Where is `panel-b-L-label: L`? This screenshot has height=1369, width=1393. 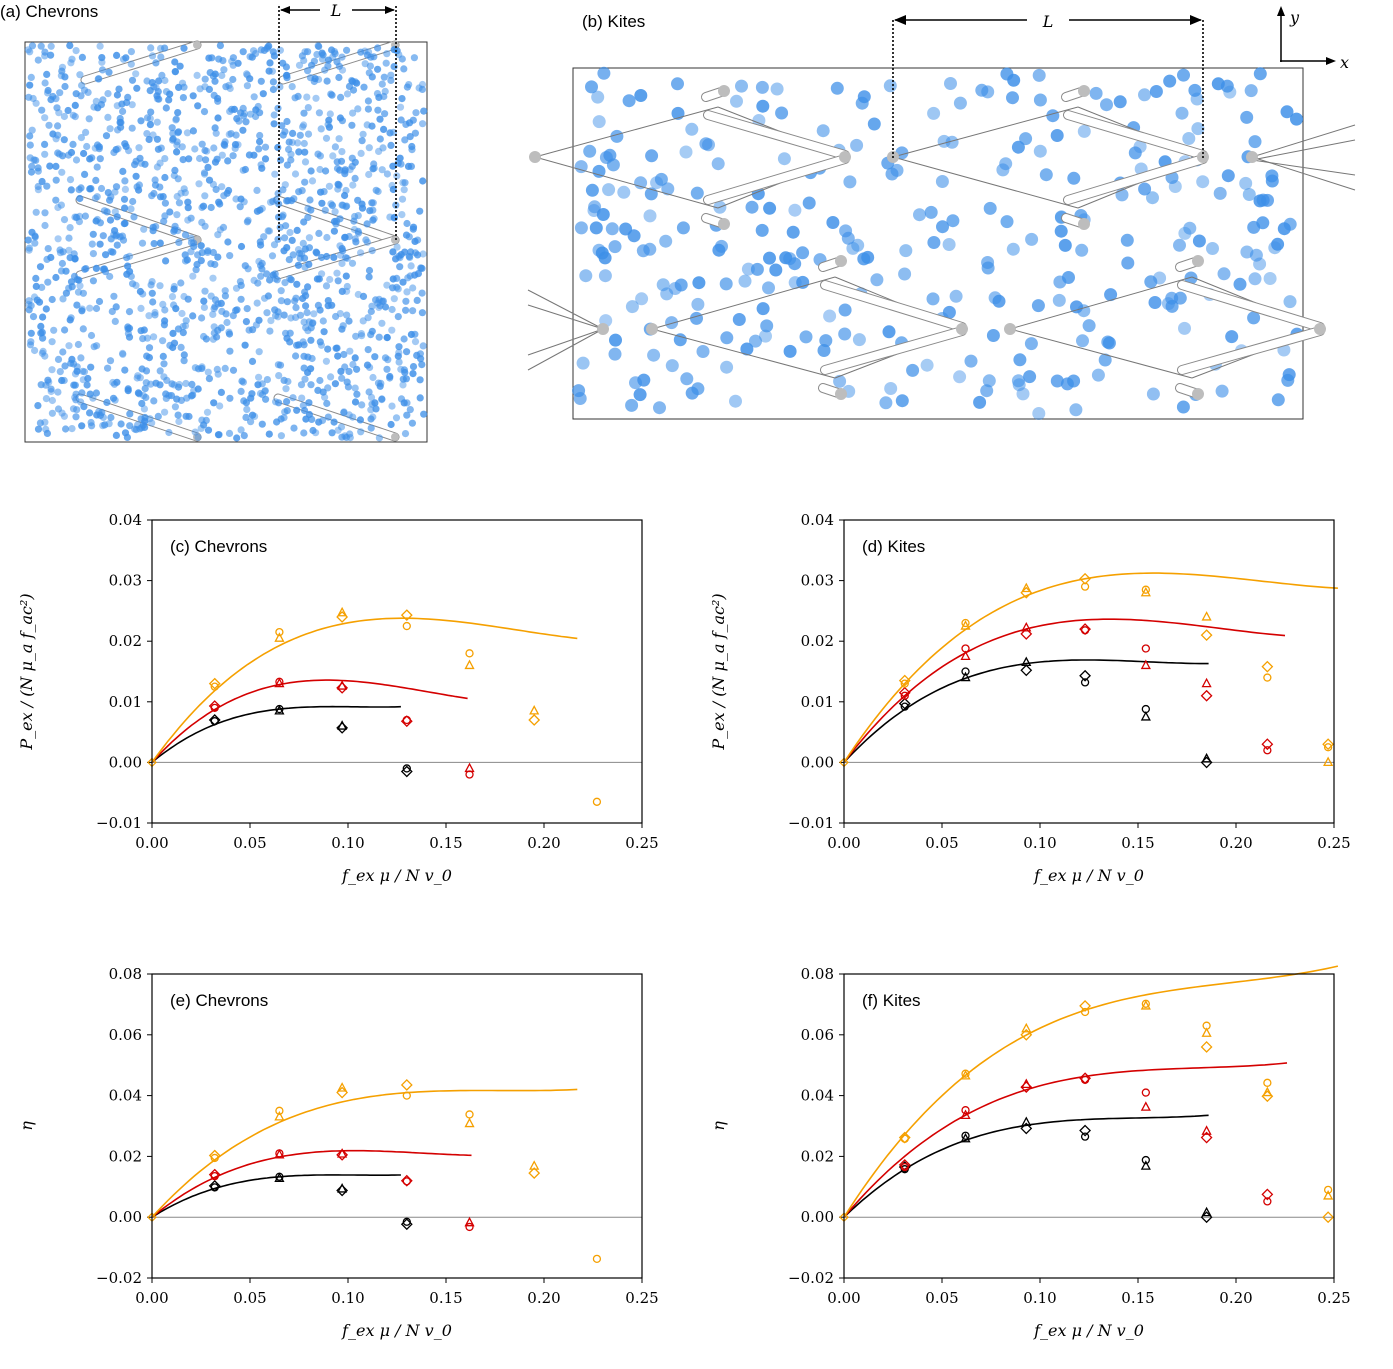
panel-b-L-label: L is located at coordinates (1048, 21).